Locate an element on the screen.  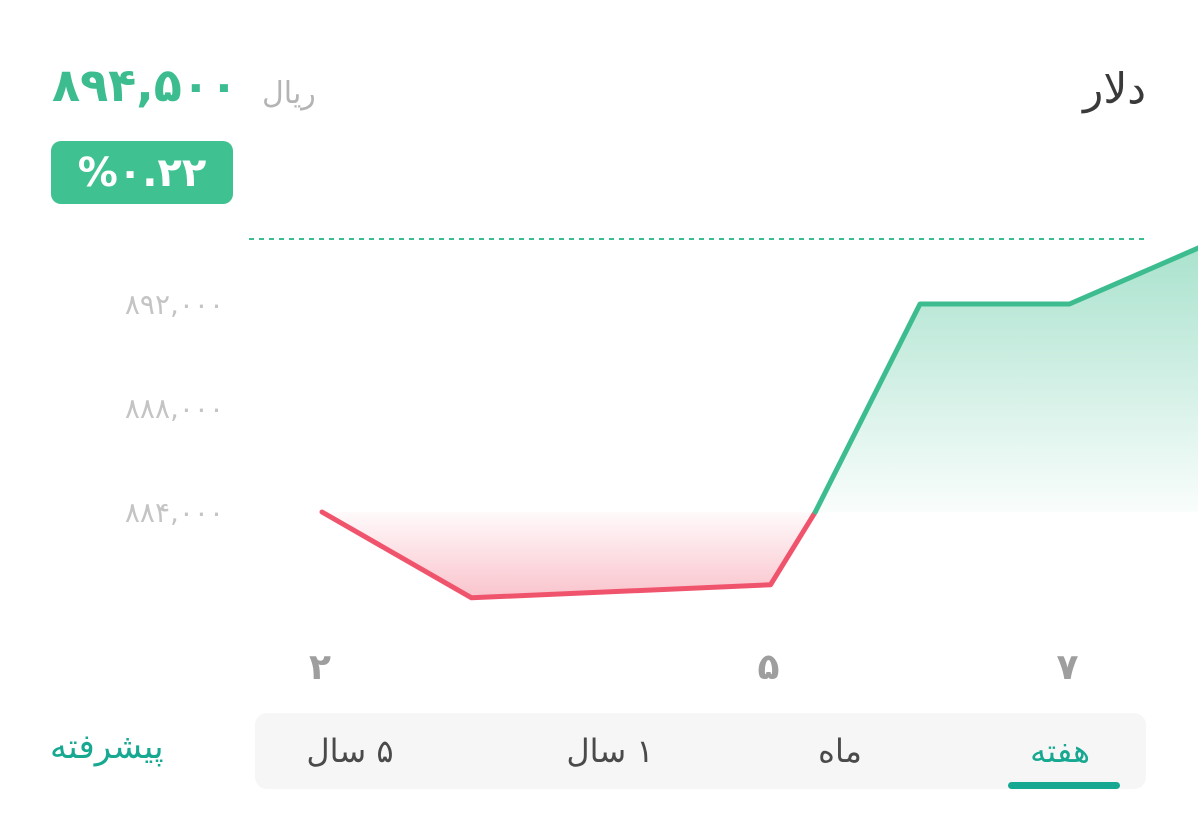
up-area is located at coordinates (1006, 380).